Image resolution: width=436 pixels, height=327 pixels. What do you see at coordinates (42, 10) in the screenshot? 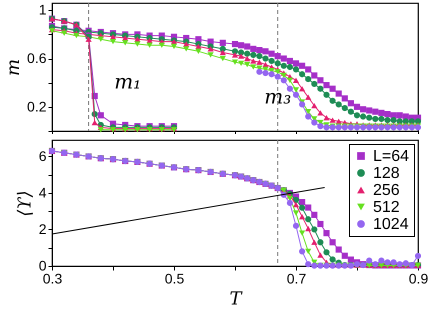
I see `y-tick-label: 1` at bounding box center [42, 10].